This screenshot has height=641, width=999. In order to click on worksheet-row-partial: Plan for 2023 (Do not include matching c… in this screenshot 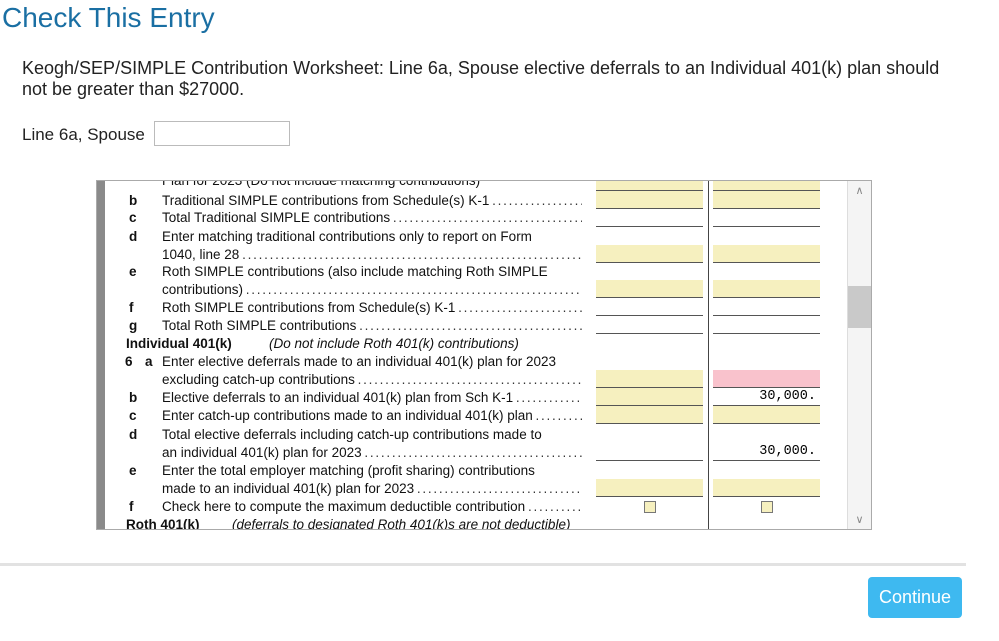, I will do `click(476, 185)`.